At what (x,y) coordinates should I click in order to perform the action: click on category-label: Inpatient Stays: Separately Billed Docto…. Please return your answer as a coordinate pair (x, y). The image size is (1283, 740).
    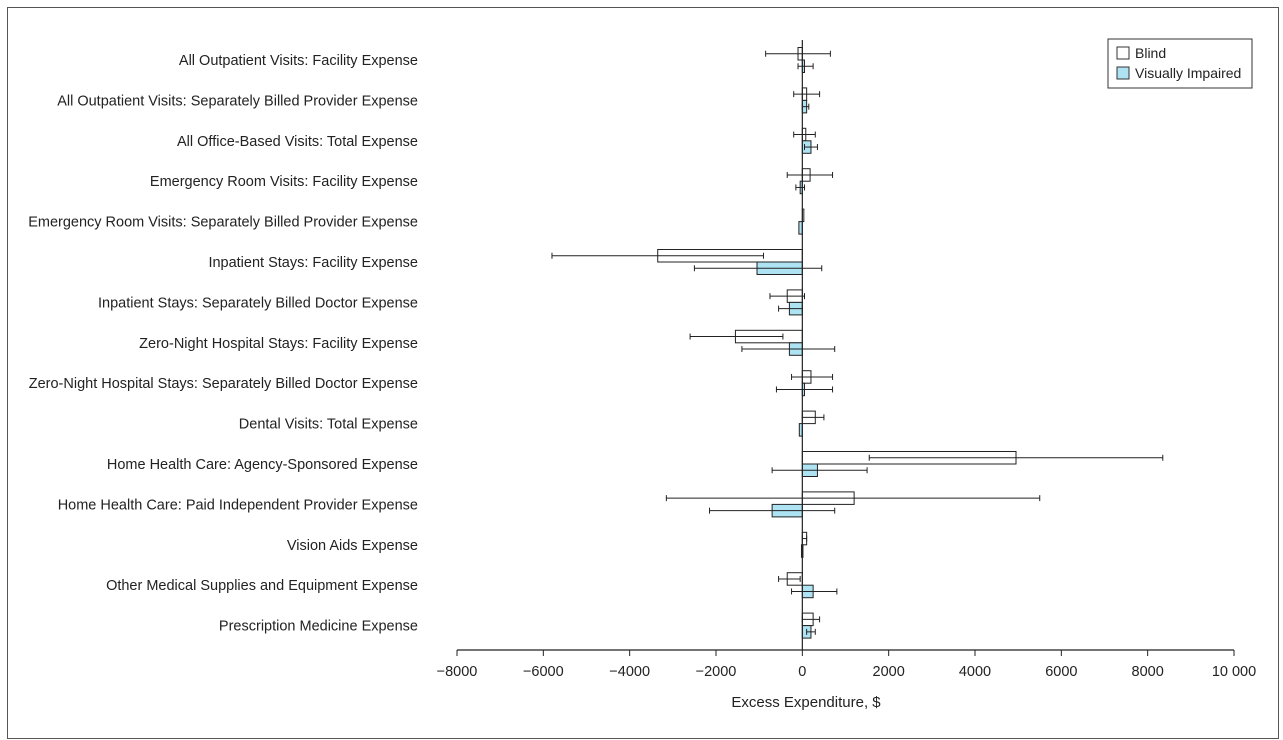
    Looking at the image, I should click on (258, 303).